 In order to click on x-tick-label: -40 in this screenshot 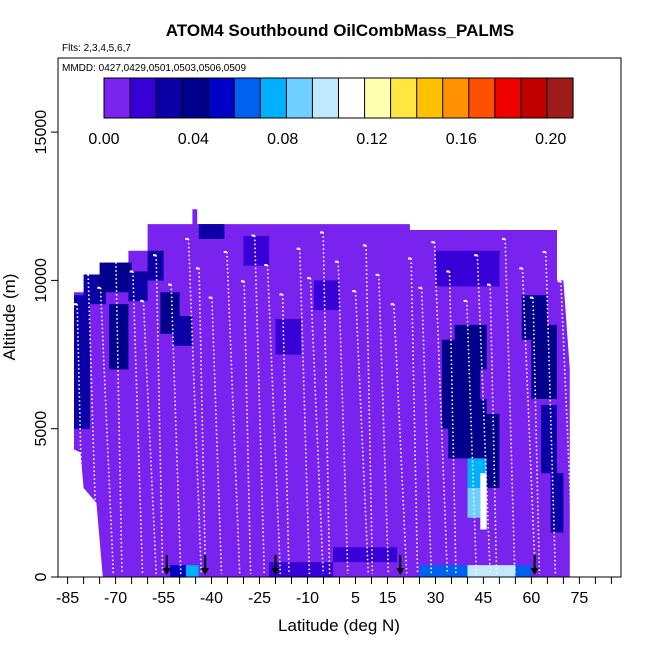, I will do `click(211, 598)`.